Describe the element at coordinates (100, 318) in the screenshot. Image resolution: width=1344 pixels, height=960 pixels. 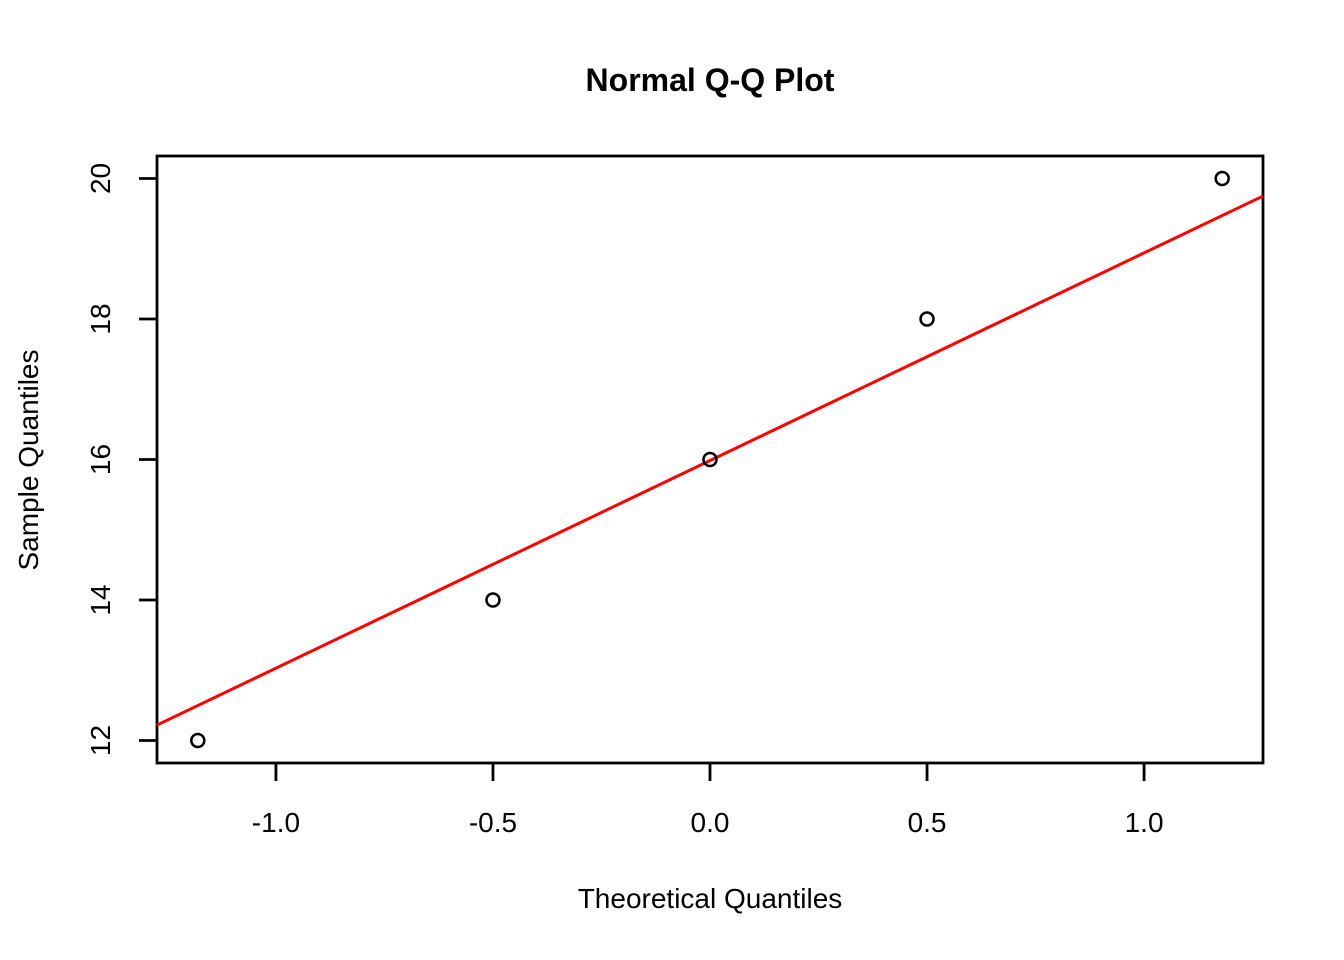
I see `y-axis-tick-label: 18` at that location.